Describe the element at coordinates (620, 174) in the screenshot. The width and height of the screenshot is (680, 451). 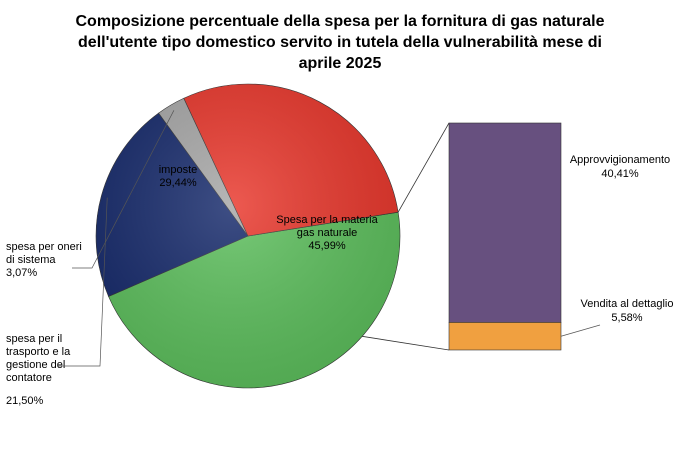
I see `bar-segment-value-0: 40,41%` at that location.